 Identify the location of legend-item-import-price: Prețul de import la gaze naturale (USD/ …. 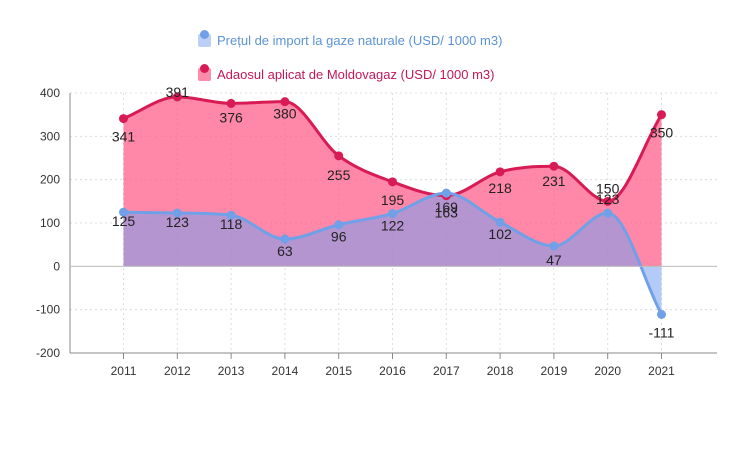
(350, 39).